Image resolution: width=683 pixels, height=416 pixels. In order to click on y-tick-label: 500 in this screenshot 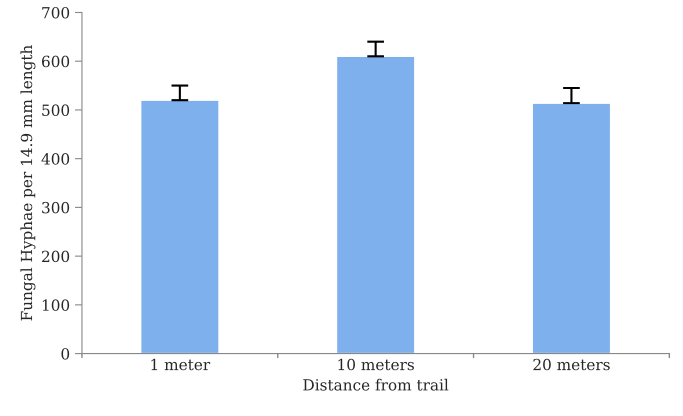, I will do `click(56, 110)`.